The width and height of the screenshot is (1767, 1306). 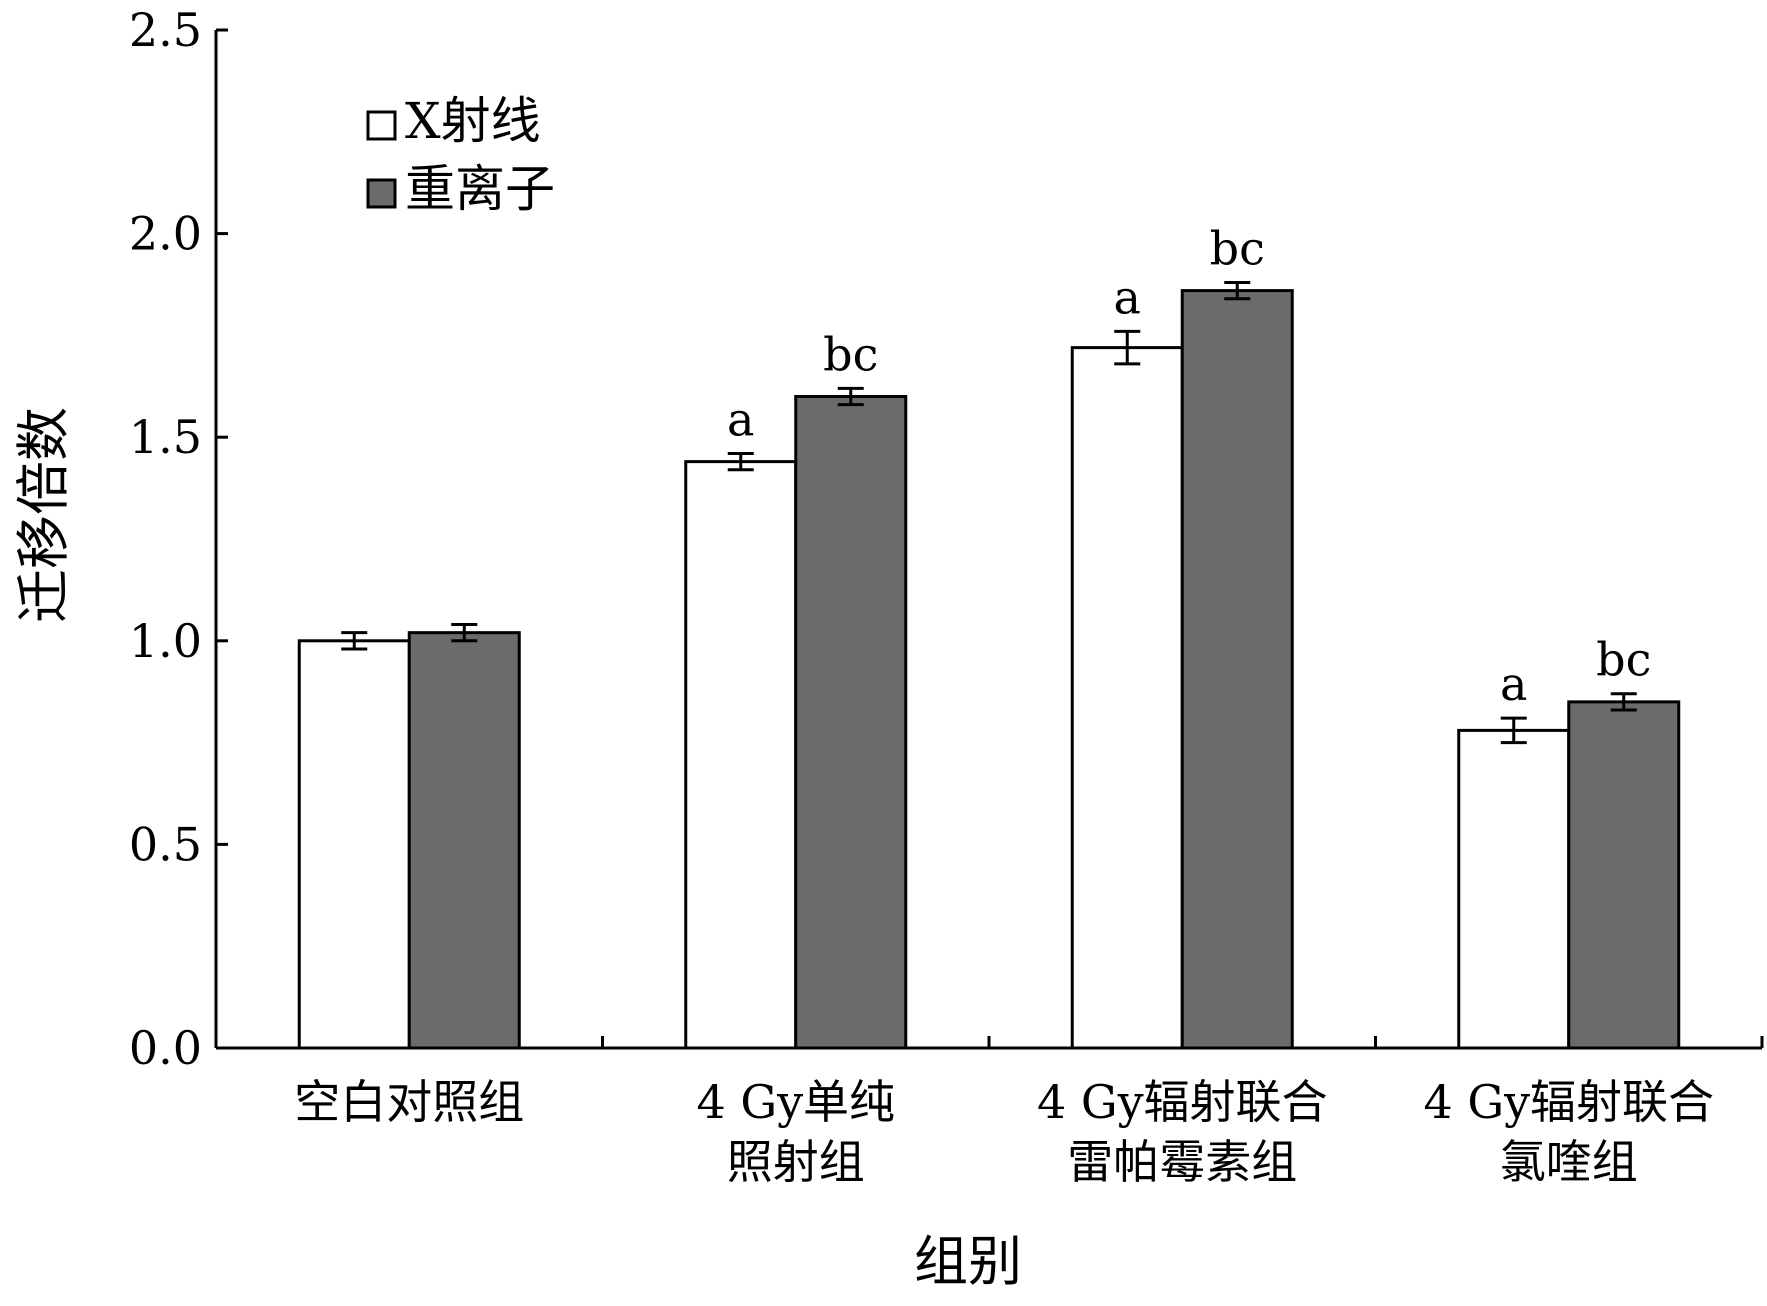 What do you see at coordinates (165, 234) in the screenshot?
I see `y-tick-label: 2.0` at bounding box center [165, 234].